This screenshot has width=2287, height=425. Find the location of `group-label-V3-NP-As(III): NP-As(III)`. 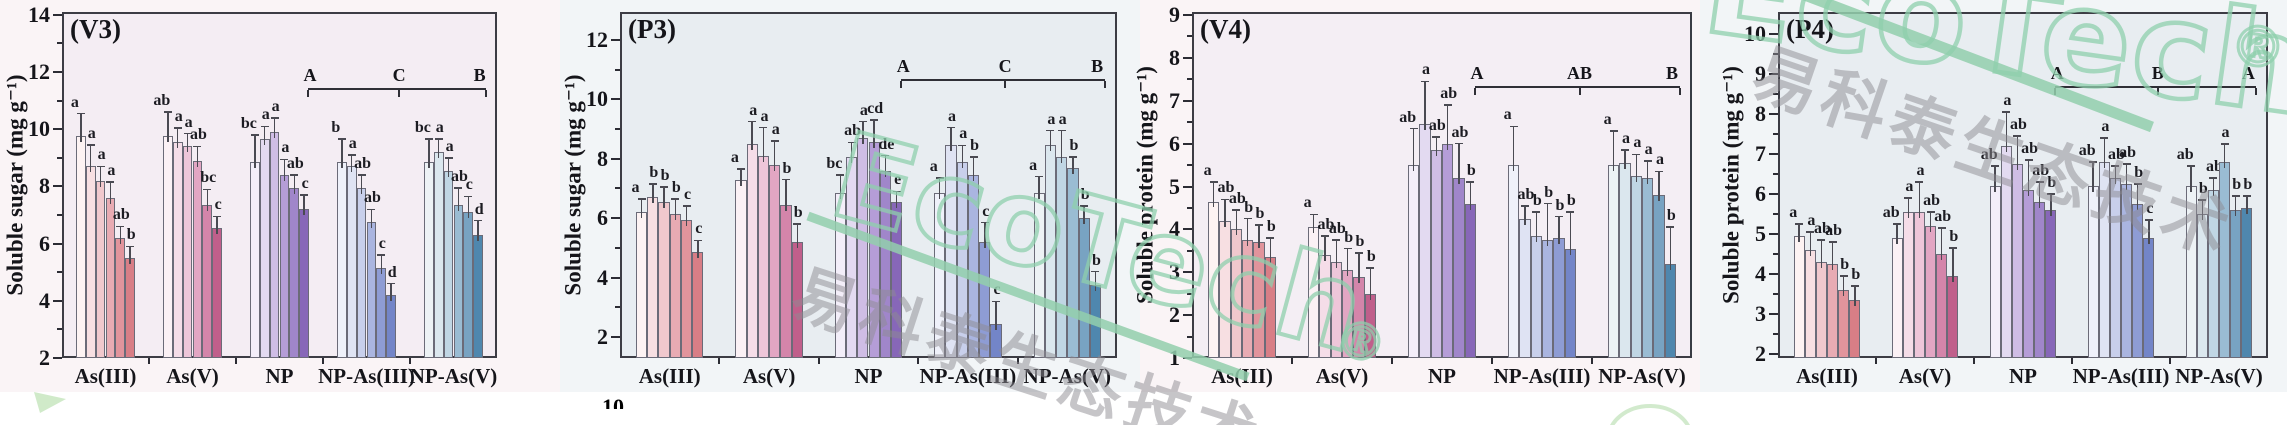

group-label-V3-NP-As(III): NP-As(III) is located at coordinates (366, 376).